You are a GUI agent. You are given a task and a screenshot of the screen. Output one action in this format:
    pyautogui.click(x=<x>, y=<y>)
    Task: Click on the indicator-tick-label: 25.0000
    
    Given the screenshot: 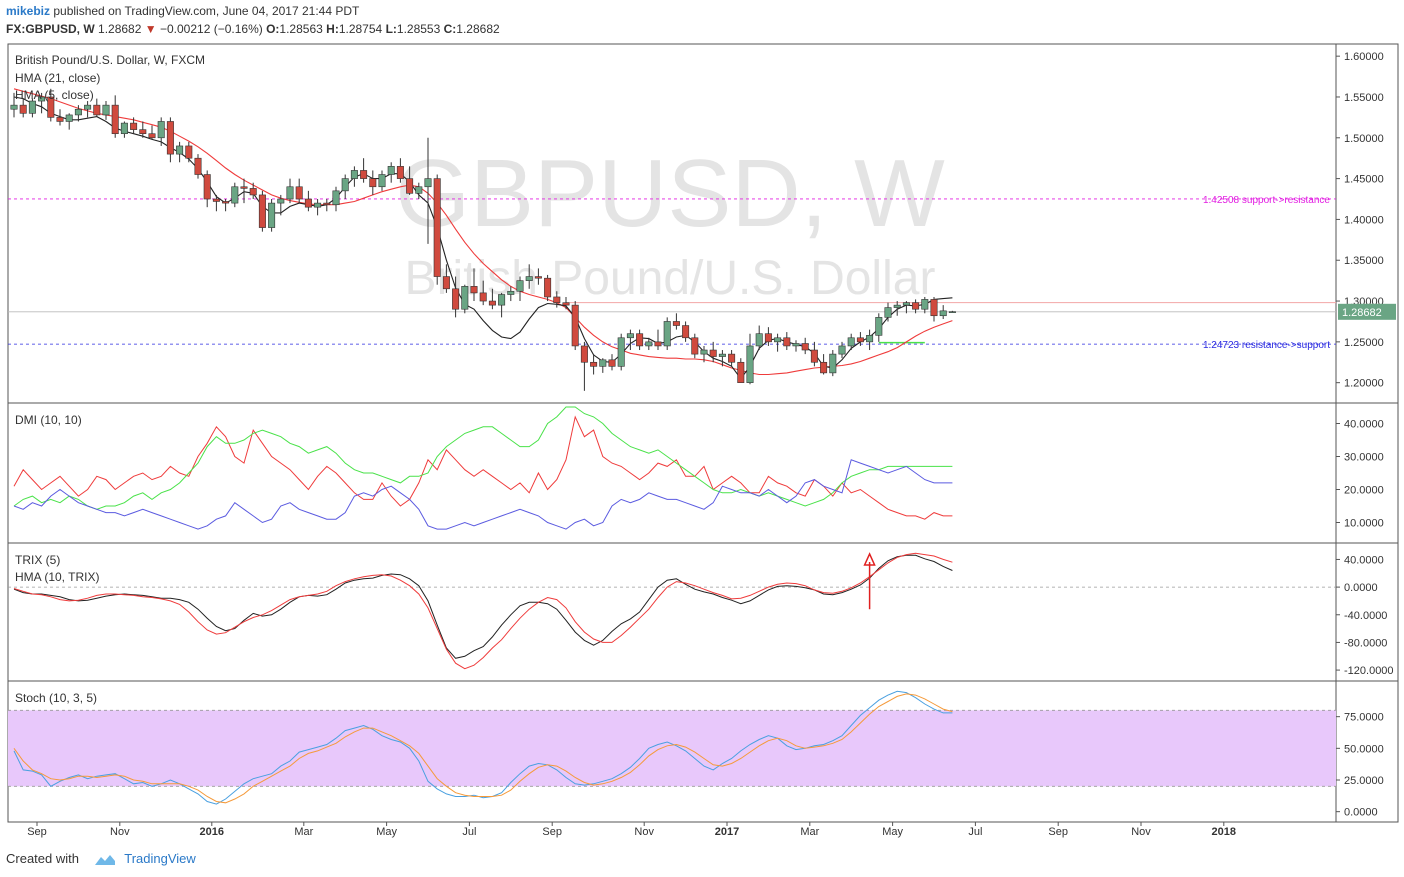 What is the action you would take?
    pyautogui.click(x=1364, y=781)
    